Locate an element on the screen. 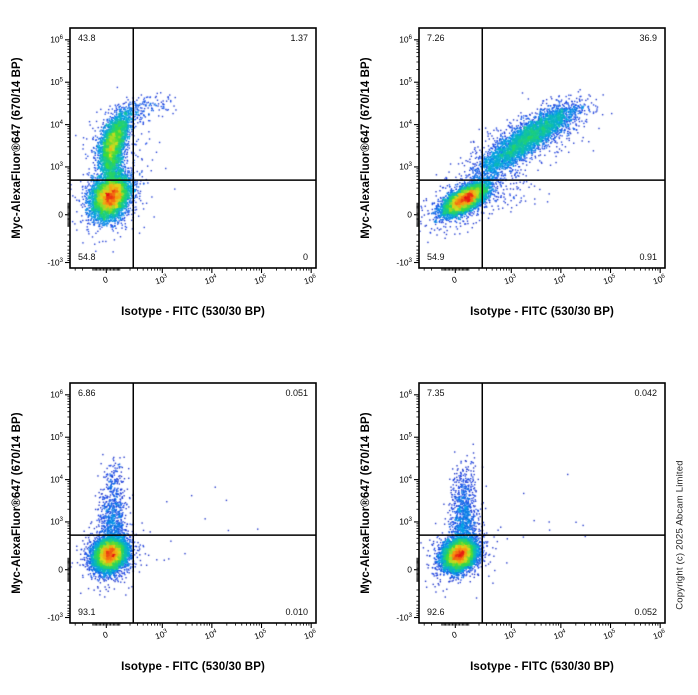 The image size is (698, 695). quadrant-stat-upper-left: 7.35 is located at coordinates (436, 393).